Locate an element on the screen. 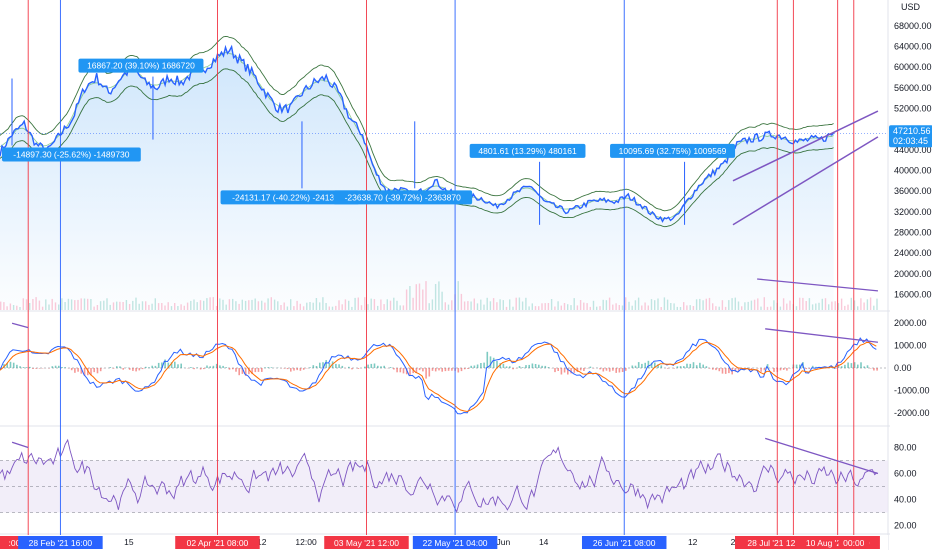 This screenshot has height=550, width=932. measure-label: 4801.61 (13.29%) 480161 is located at coordinates (527, 151).